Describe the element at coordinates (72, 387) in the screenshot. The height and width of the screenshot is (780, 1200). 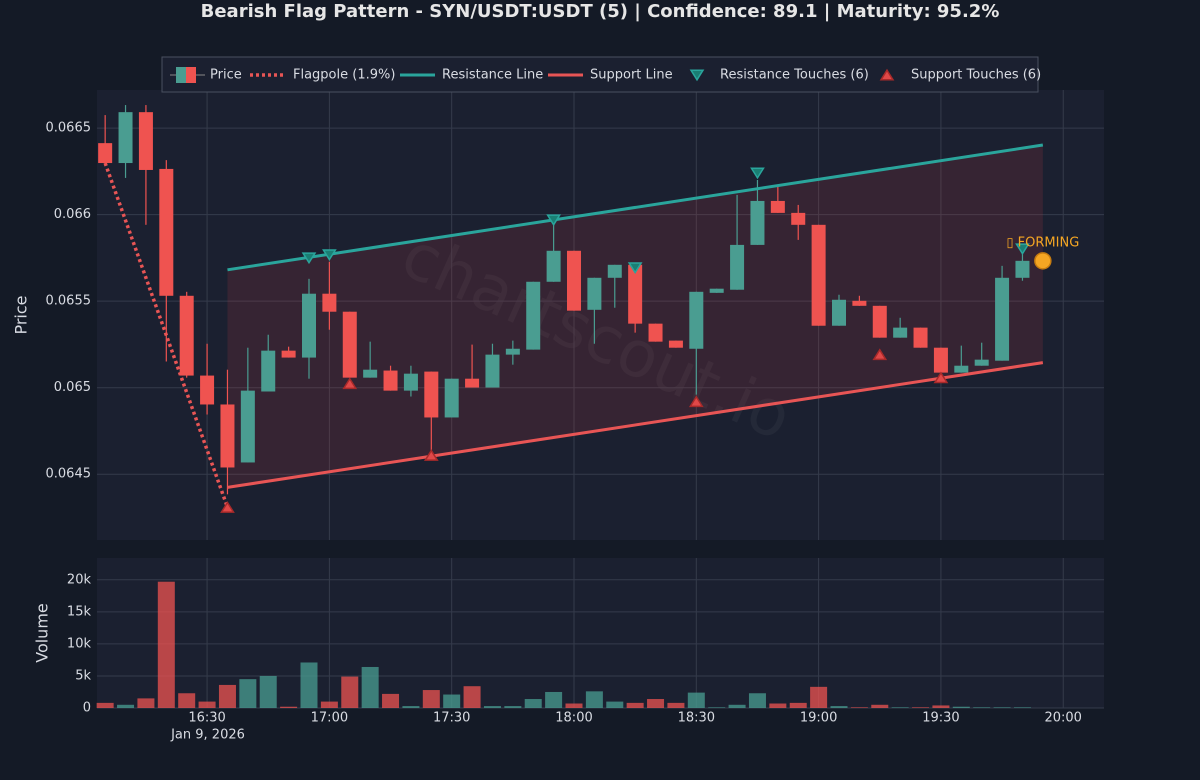
I see `y-tick-label: 0.065` at that location.